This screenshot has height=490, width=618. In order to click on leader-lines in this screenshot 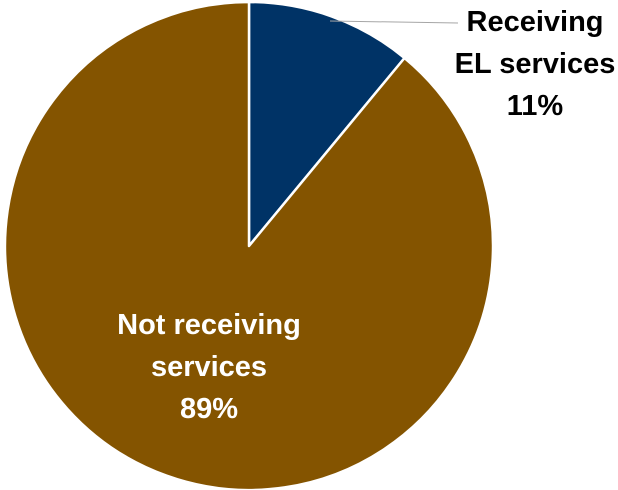, I will do `click(394, 22)`.